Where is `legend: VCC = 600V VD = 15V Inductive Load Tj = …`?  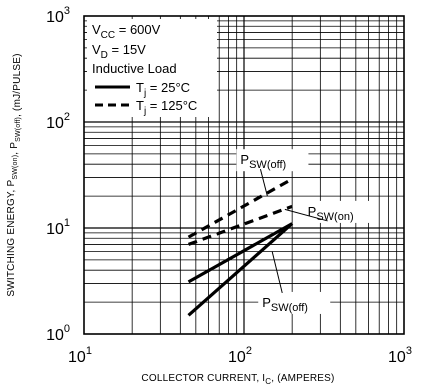
legend: VCC = 600V VD = 15V Inductive Load Tj = … is located at coordinates (152, 68).